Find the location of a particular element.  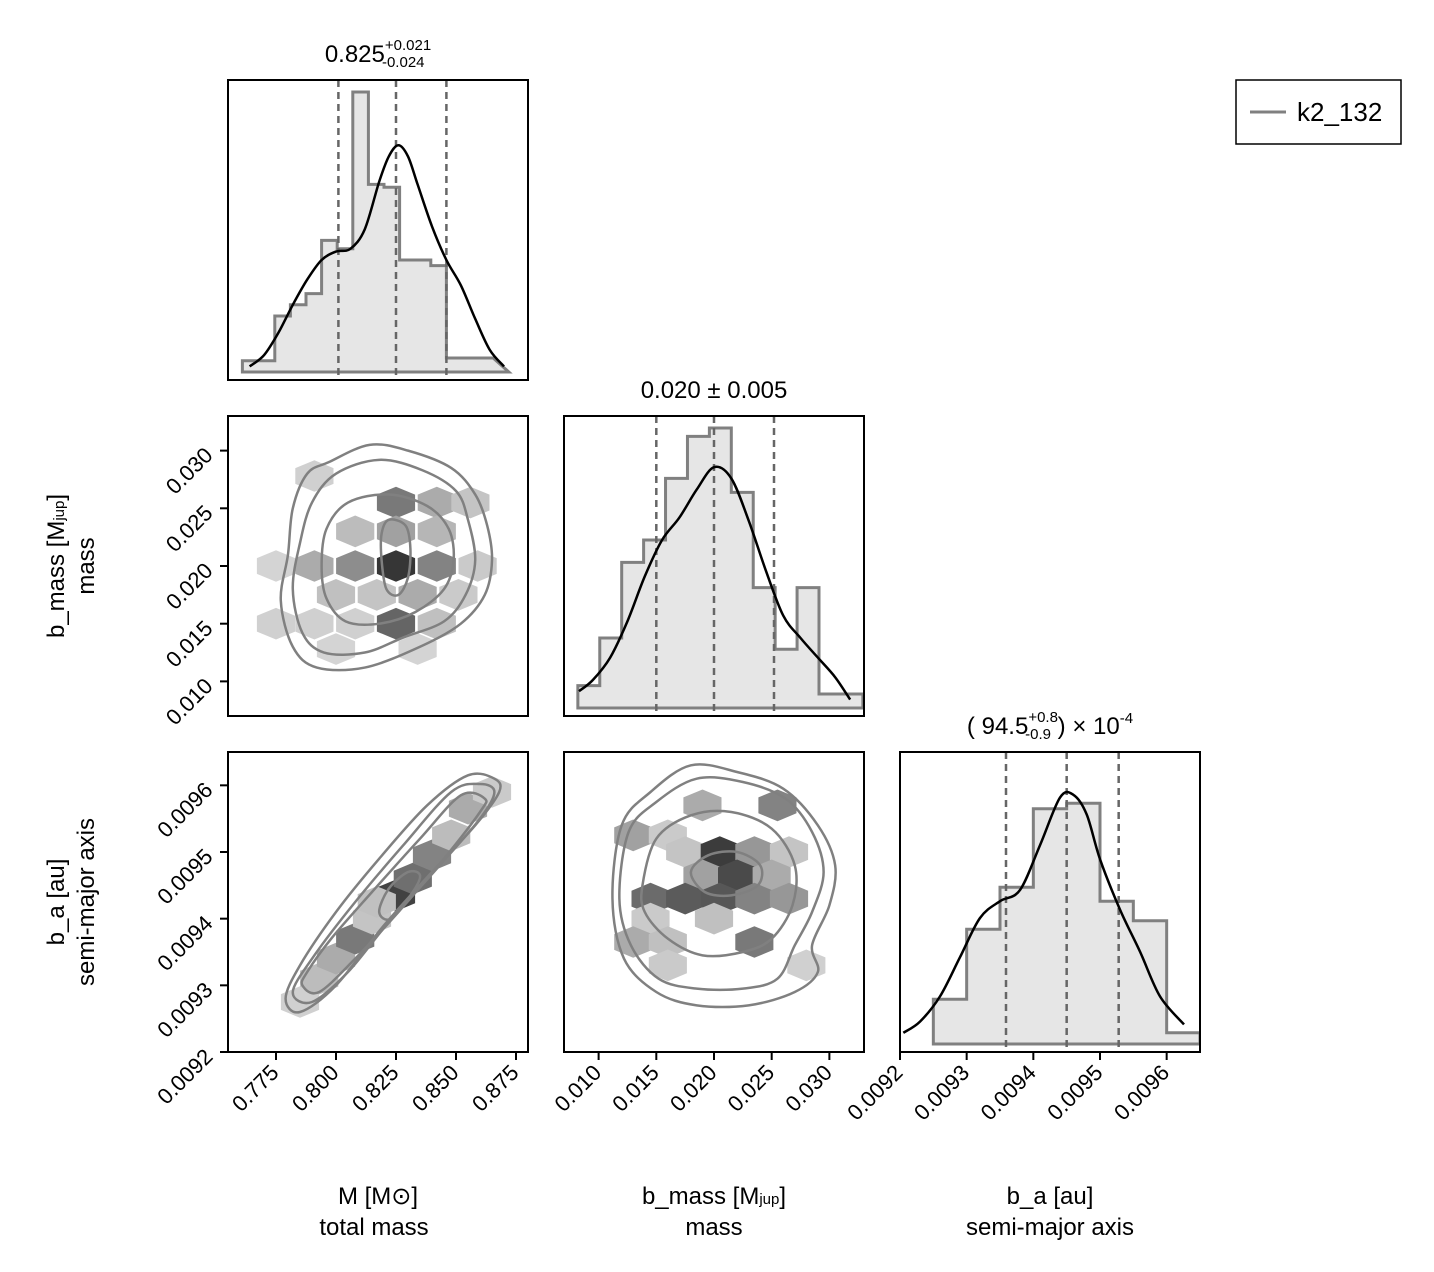

x-tick-label-b_mass-4: 0.030 is located at coordinates (808, 1088).